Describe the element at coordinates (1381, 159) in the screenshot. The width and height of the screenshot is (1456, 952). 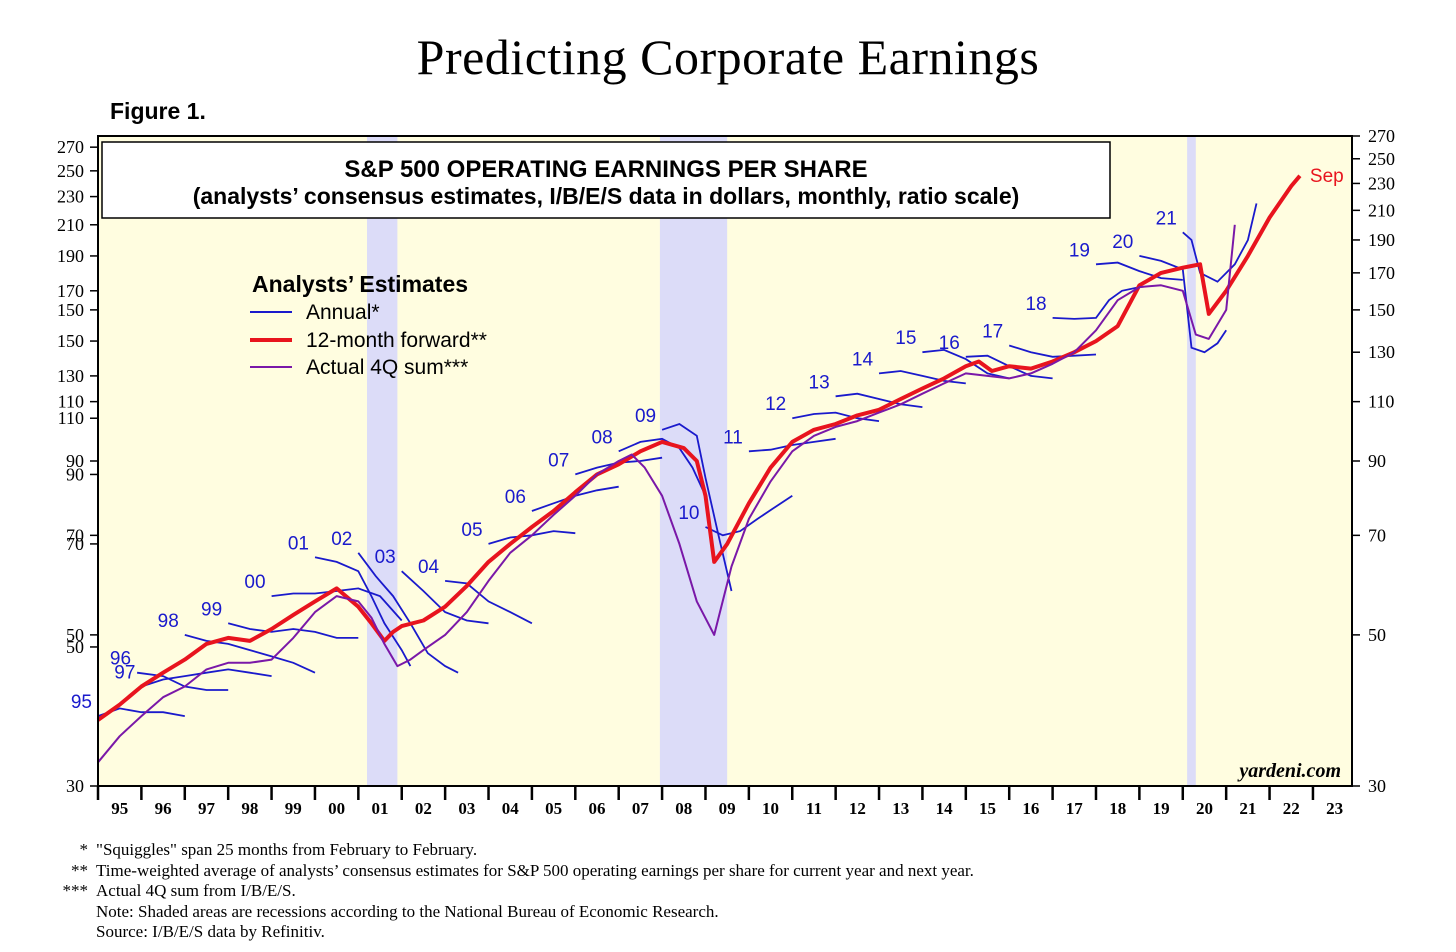
I see `y-tick-label-right: 250` at that location.